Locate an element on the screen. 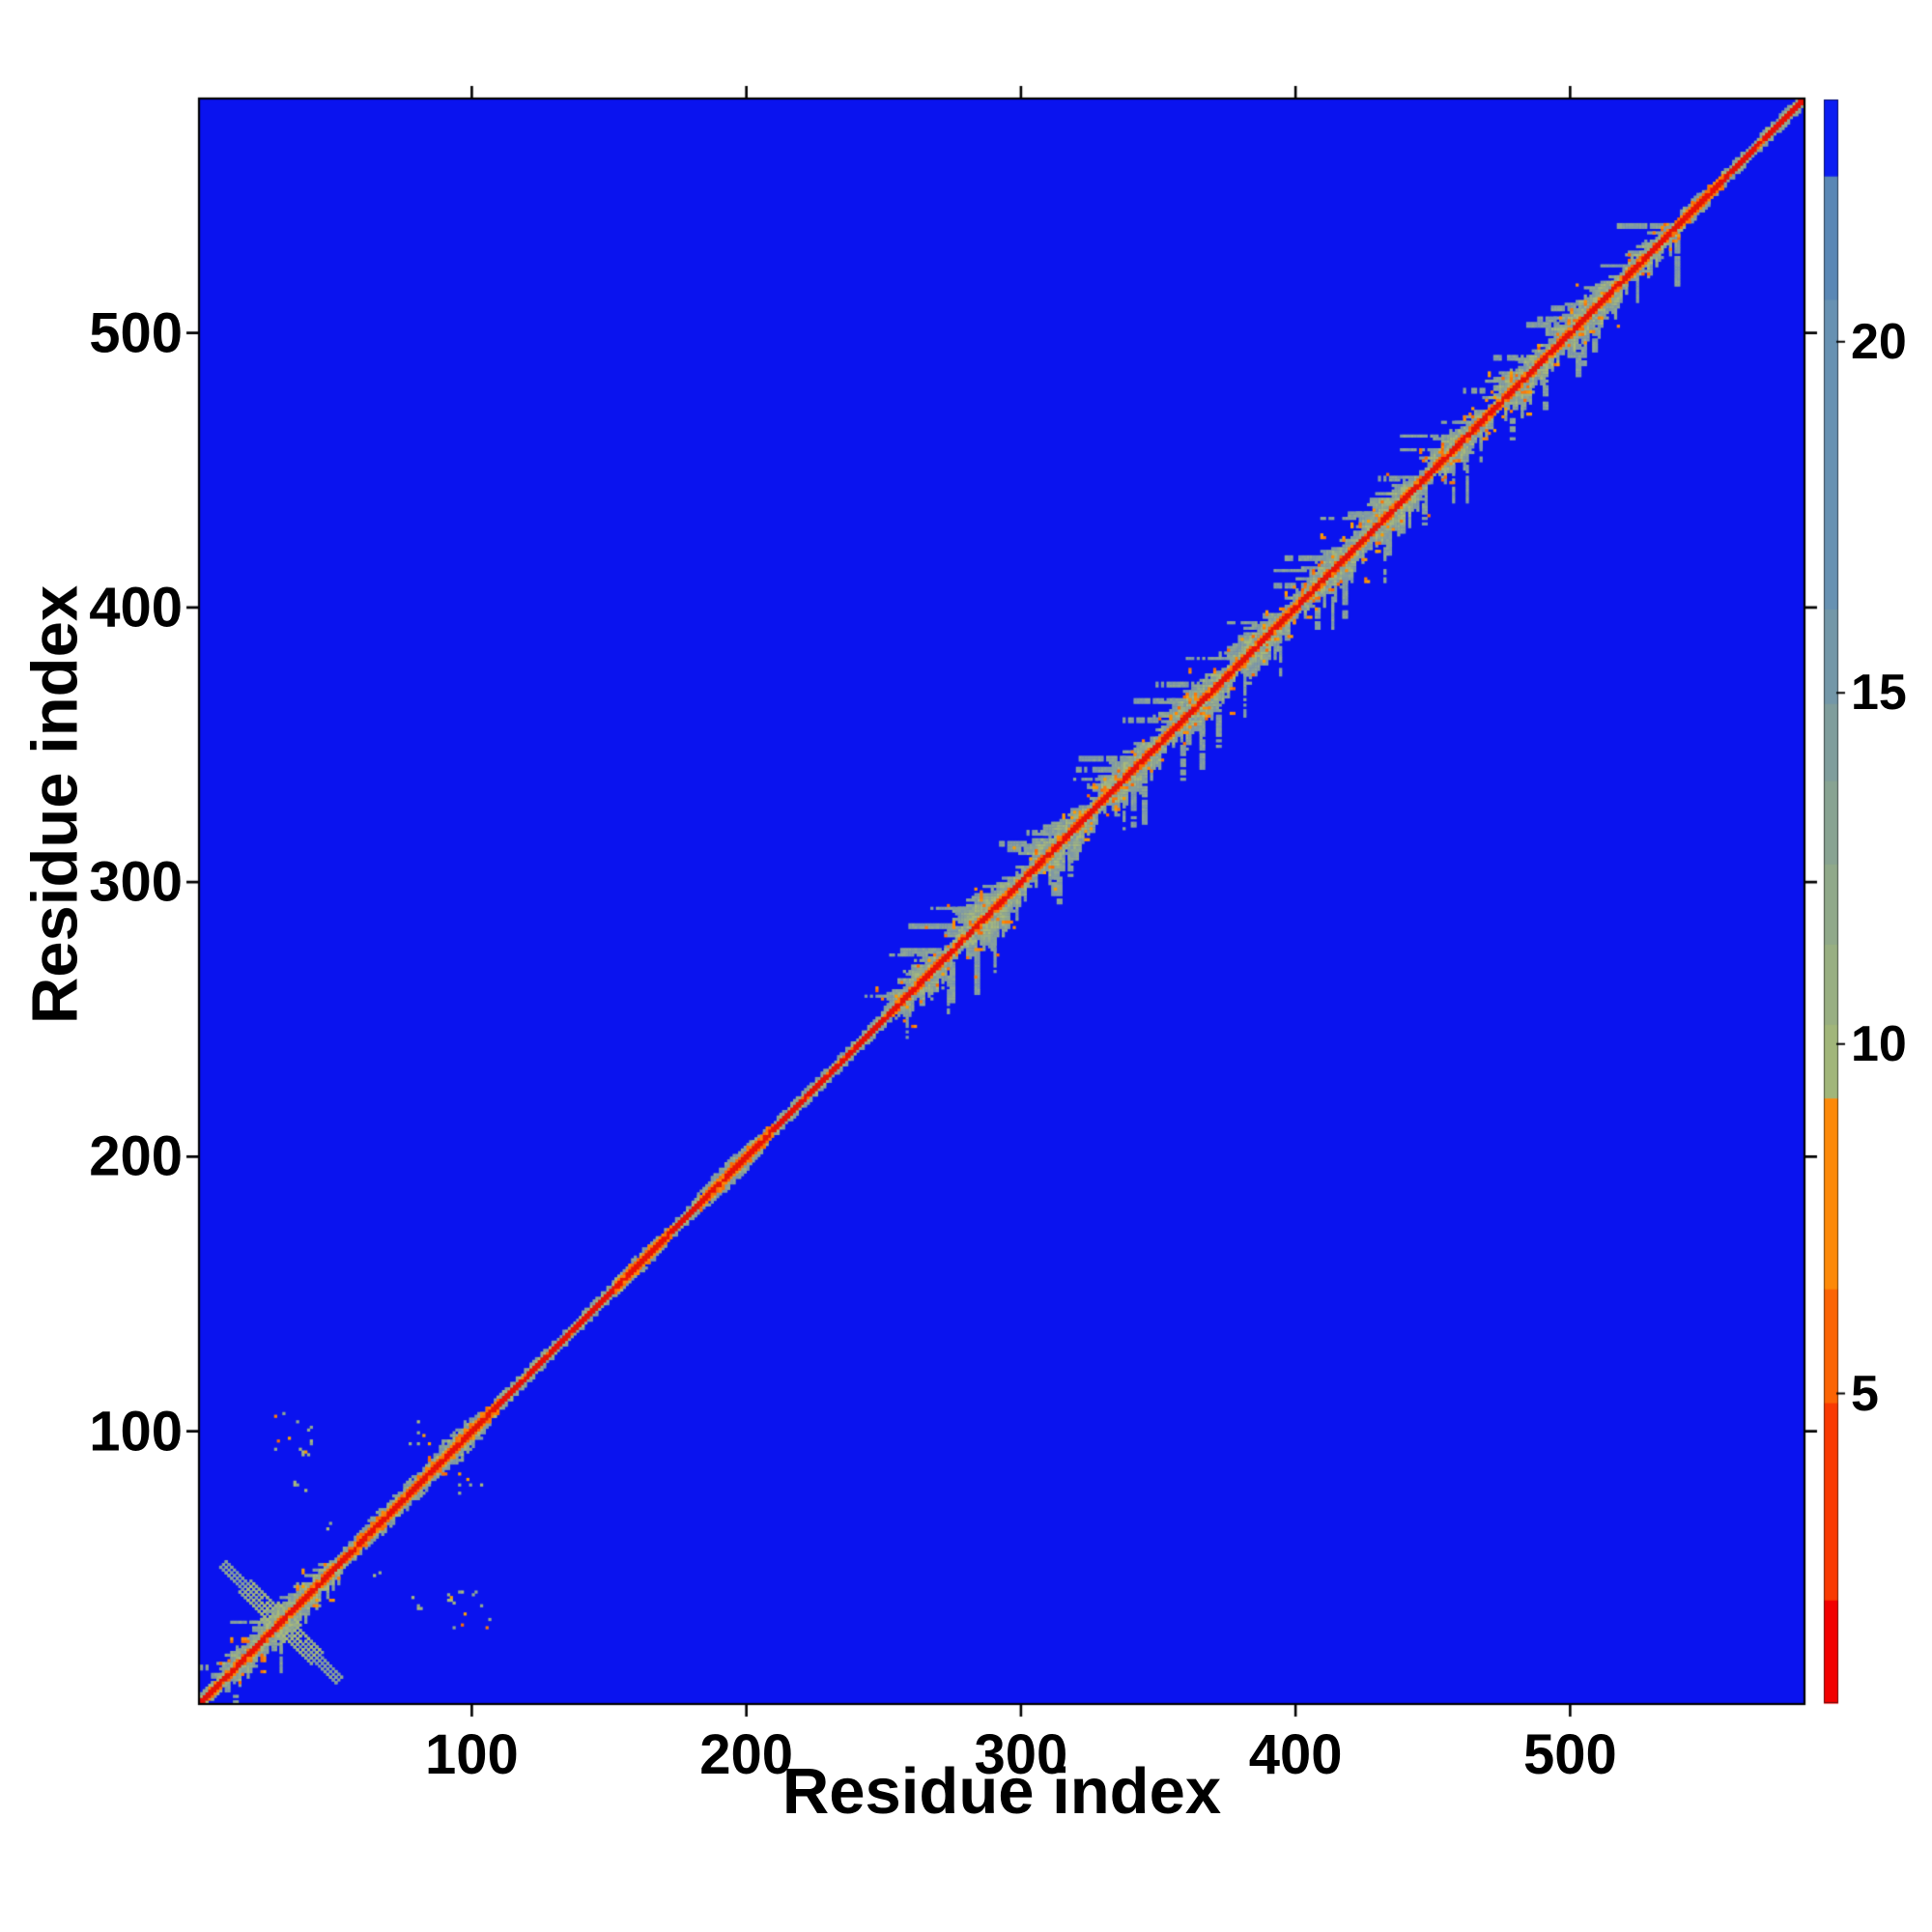  x-tick-label-200: 200 is located at coordinates (746, 1754).